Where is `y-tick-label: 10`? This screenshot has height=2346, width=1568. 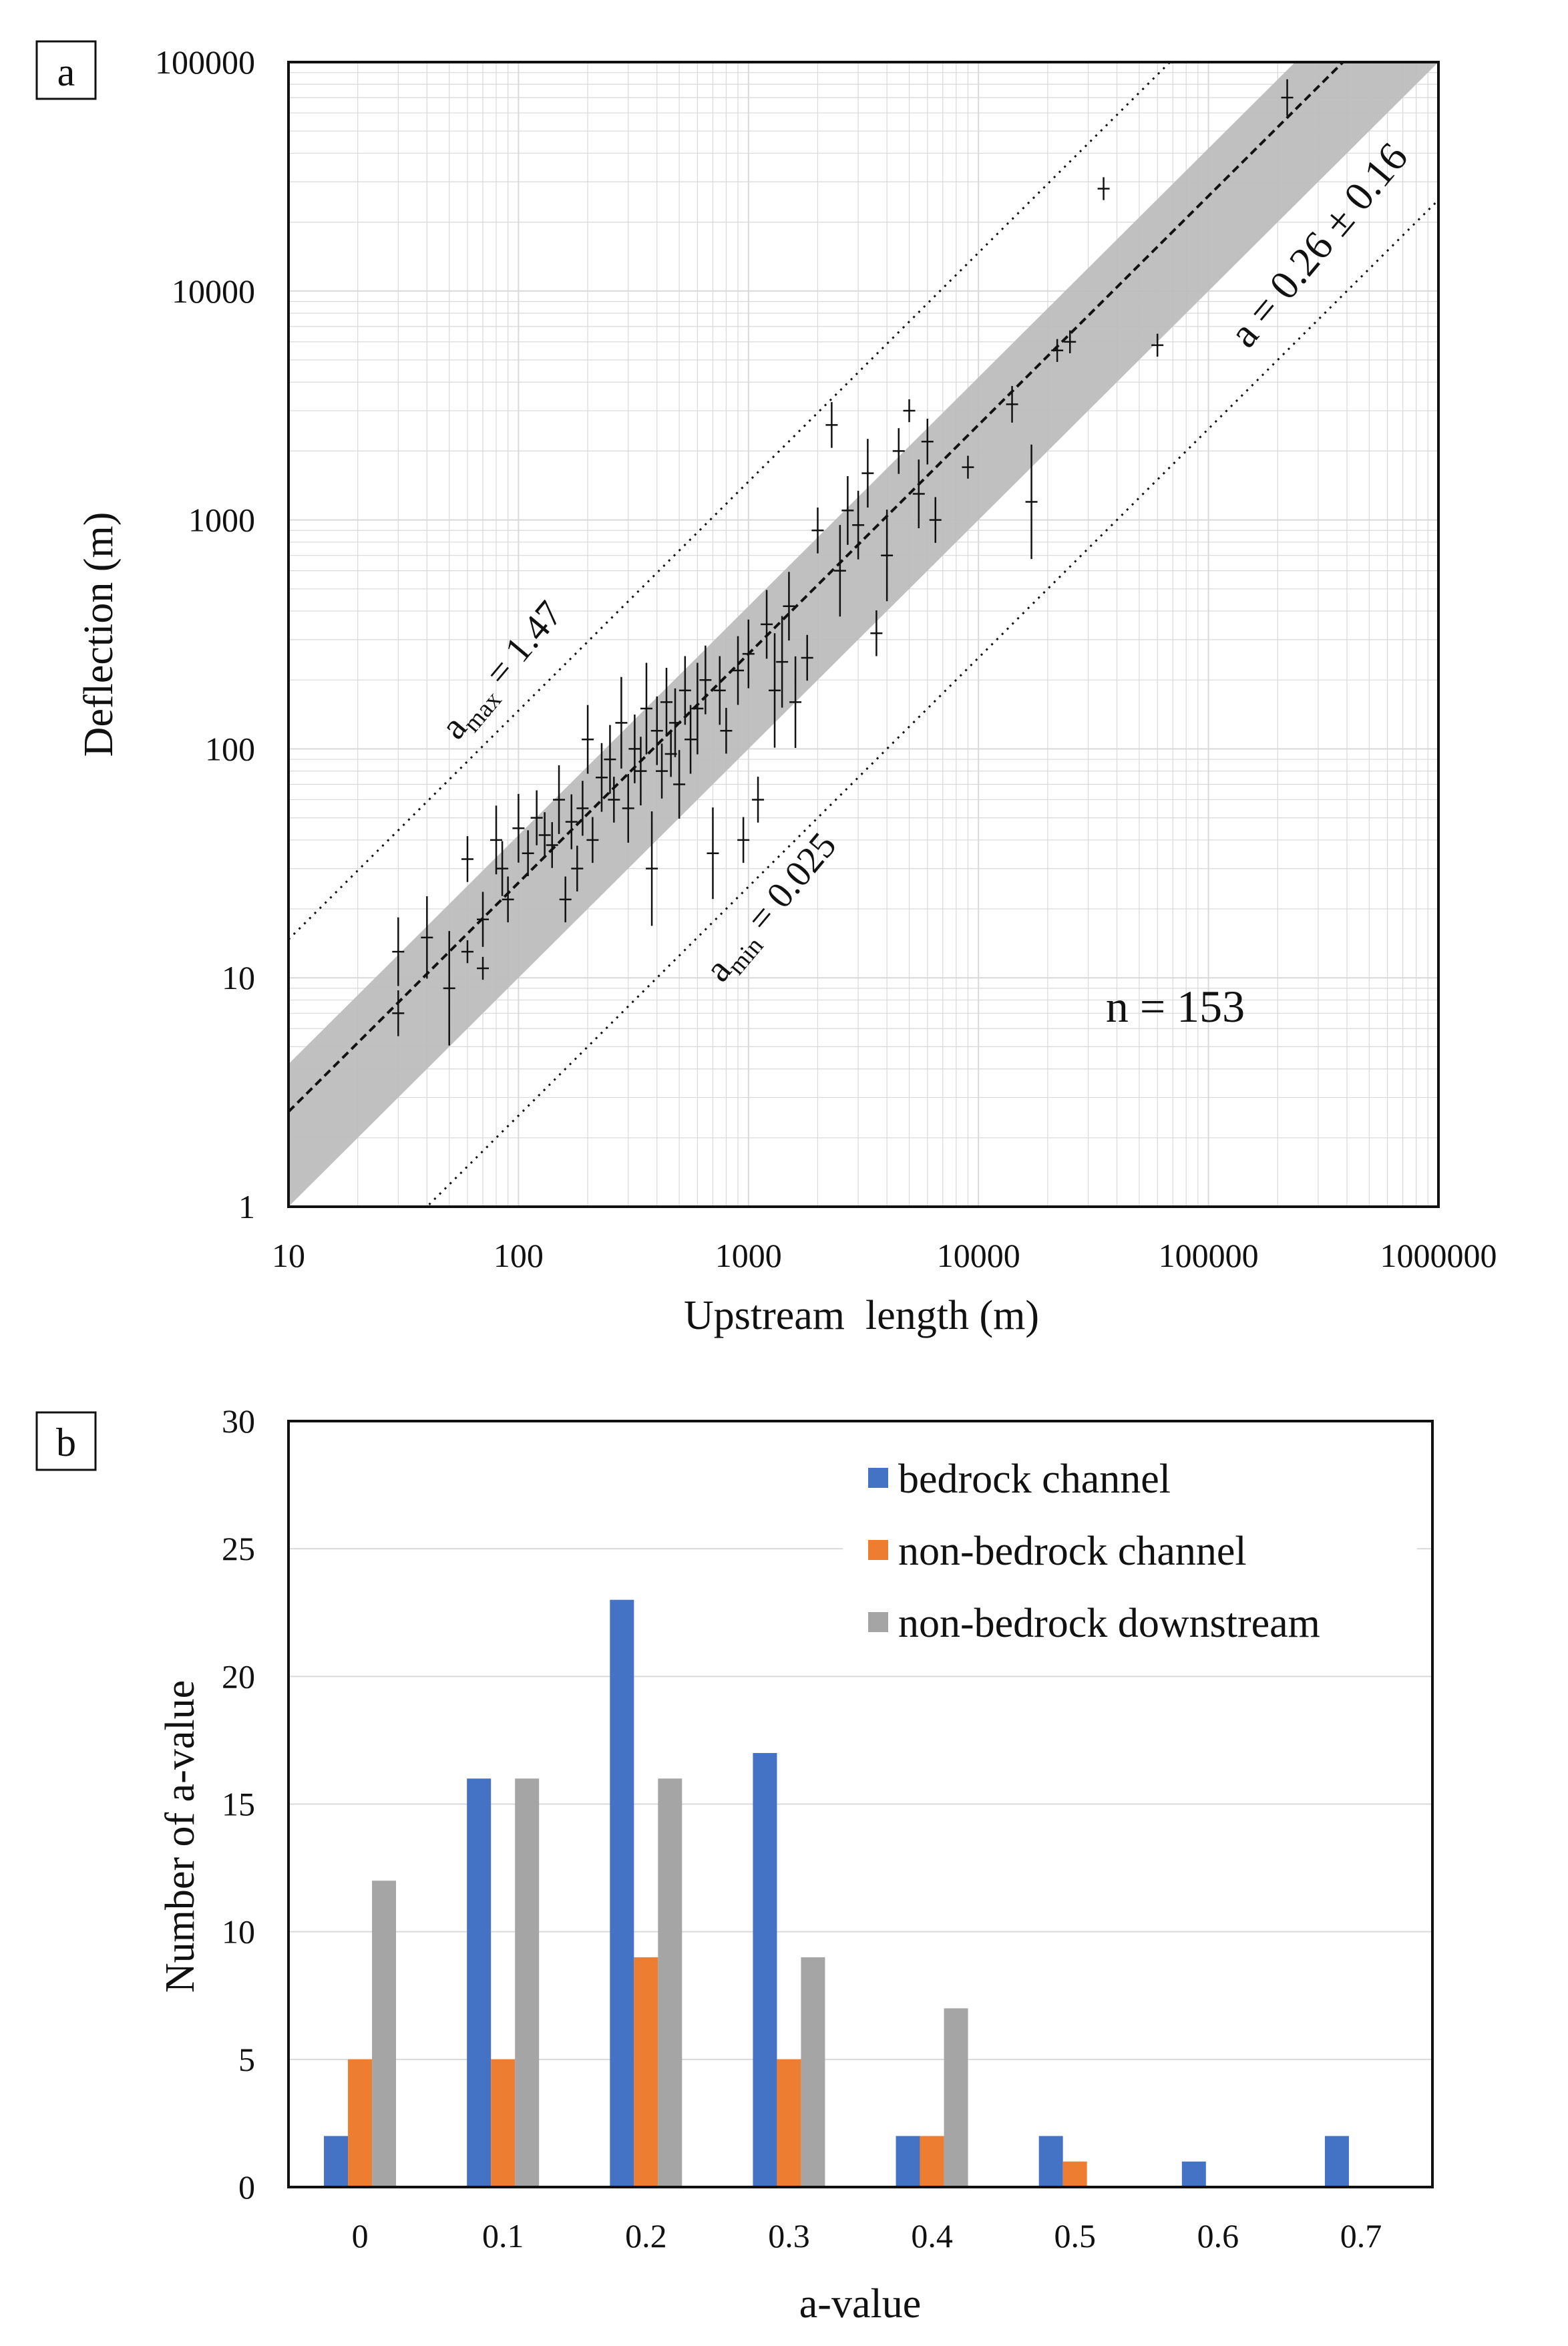
y-tick-label: 10 is located at coordinates (238, 977).